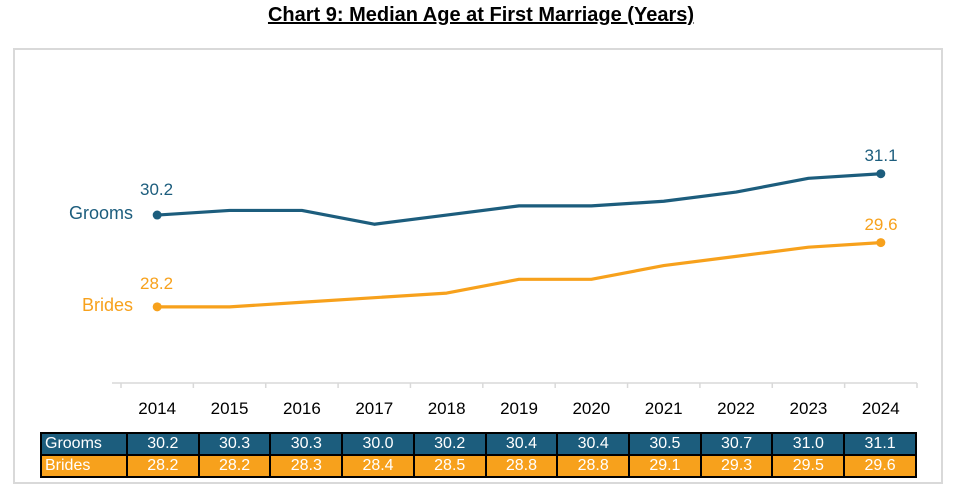 The width and height of the screenshot is (962, 493). What do you see at coordinates (378, 444) in the screenshot?
I see `table-cell: 30.0` at bounding box center [378, 444].